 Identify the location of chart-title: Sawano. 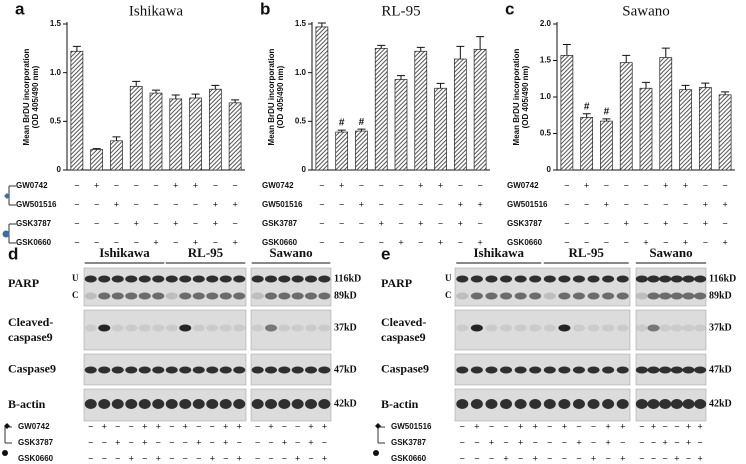
(646, 11).